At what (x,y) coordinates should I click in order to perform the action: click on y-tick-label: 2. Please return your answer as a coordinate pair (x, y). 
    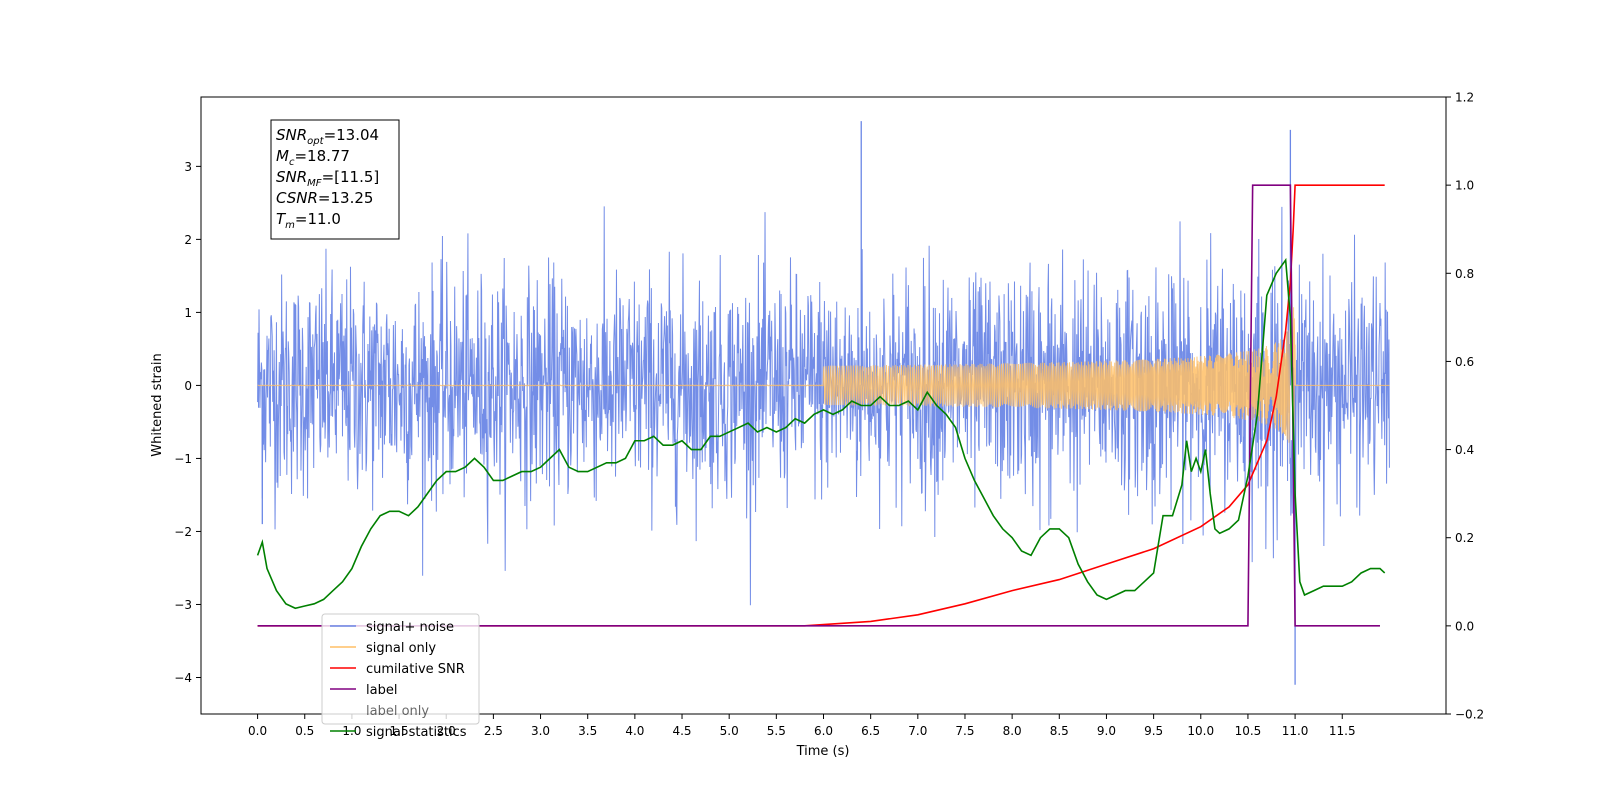
    Looking at the image, I should click on (188, 240).